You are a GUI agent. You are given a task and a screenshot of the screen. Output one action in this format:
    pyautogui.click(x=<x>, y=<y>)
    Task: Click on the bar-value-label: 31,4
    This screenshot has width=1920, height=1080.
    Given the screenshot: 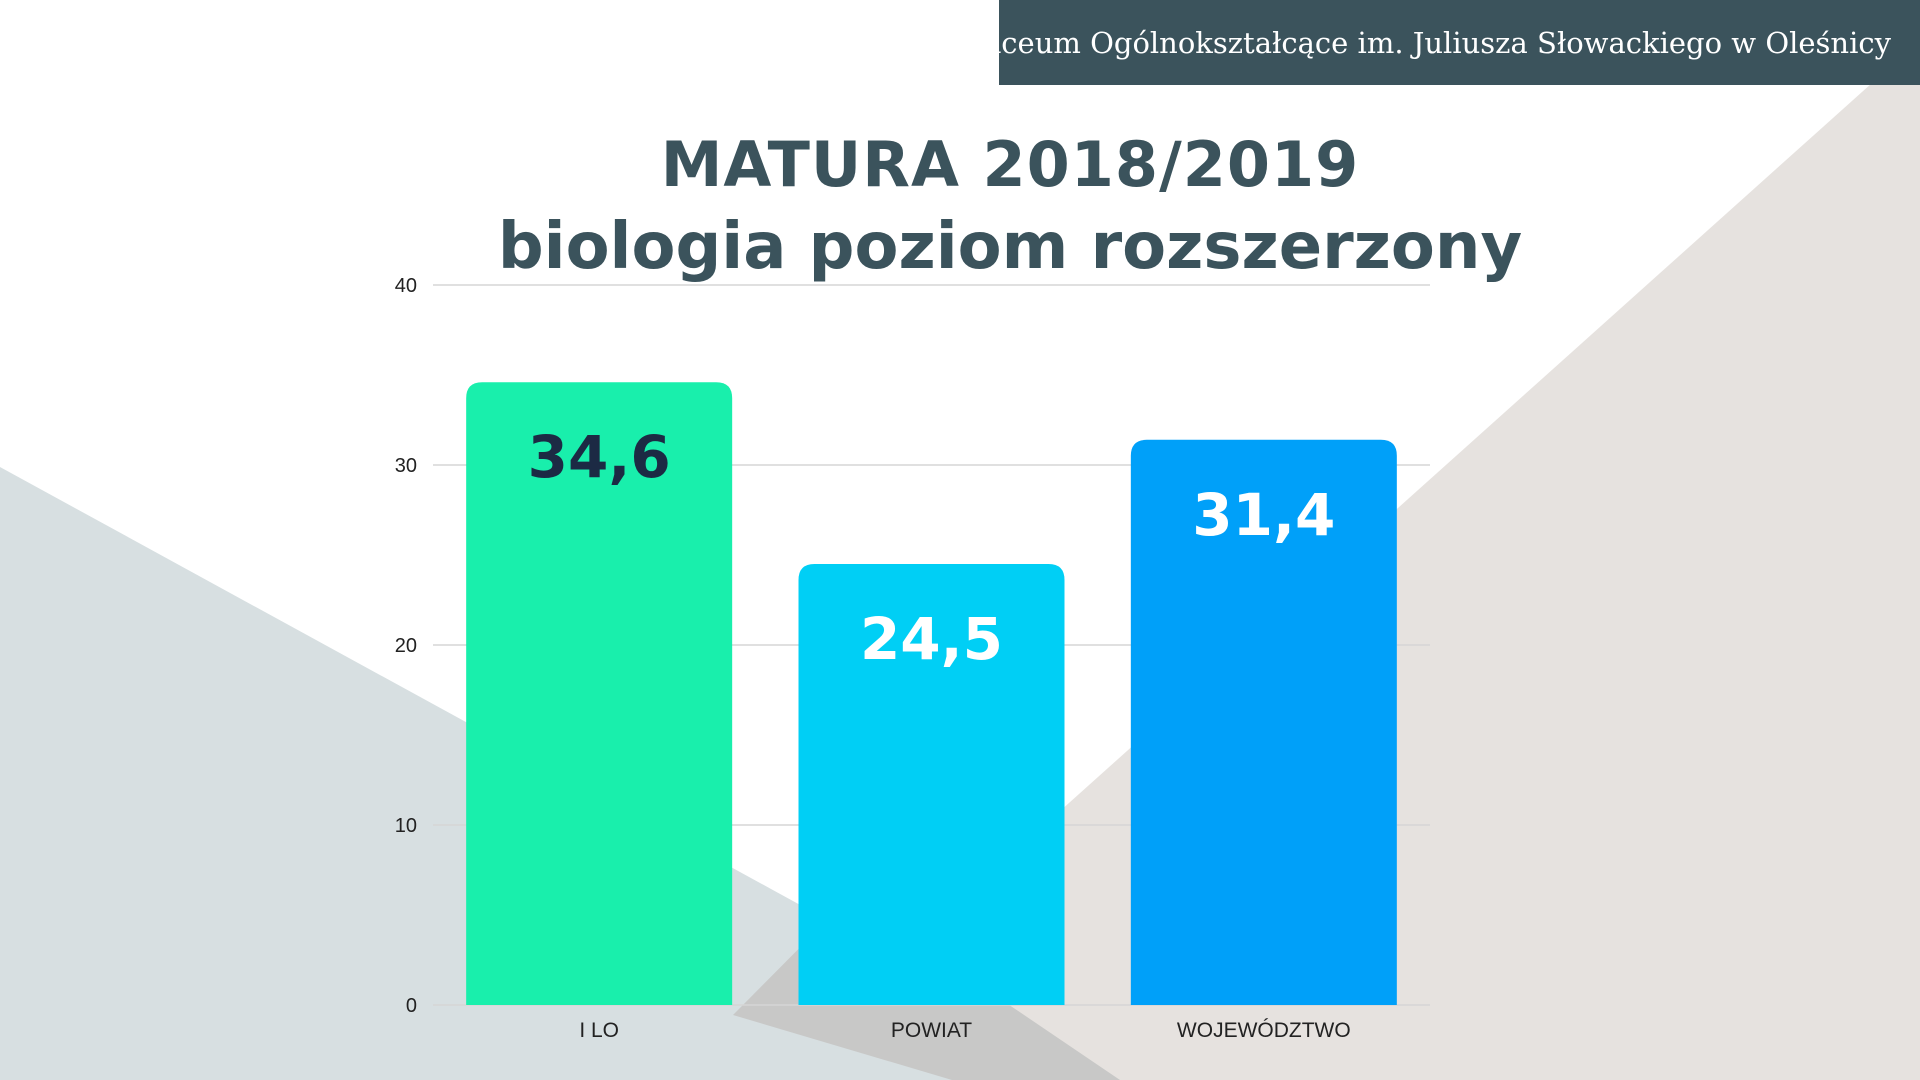 What is the action you would take?
    pyautogui.click(x=1263, y=515)
    